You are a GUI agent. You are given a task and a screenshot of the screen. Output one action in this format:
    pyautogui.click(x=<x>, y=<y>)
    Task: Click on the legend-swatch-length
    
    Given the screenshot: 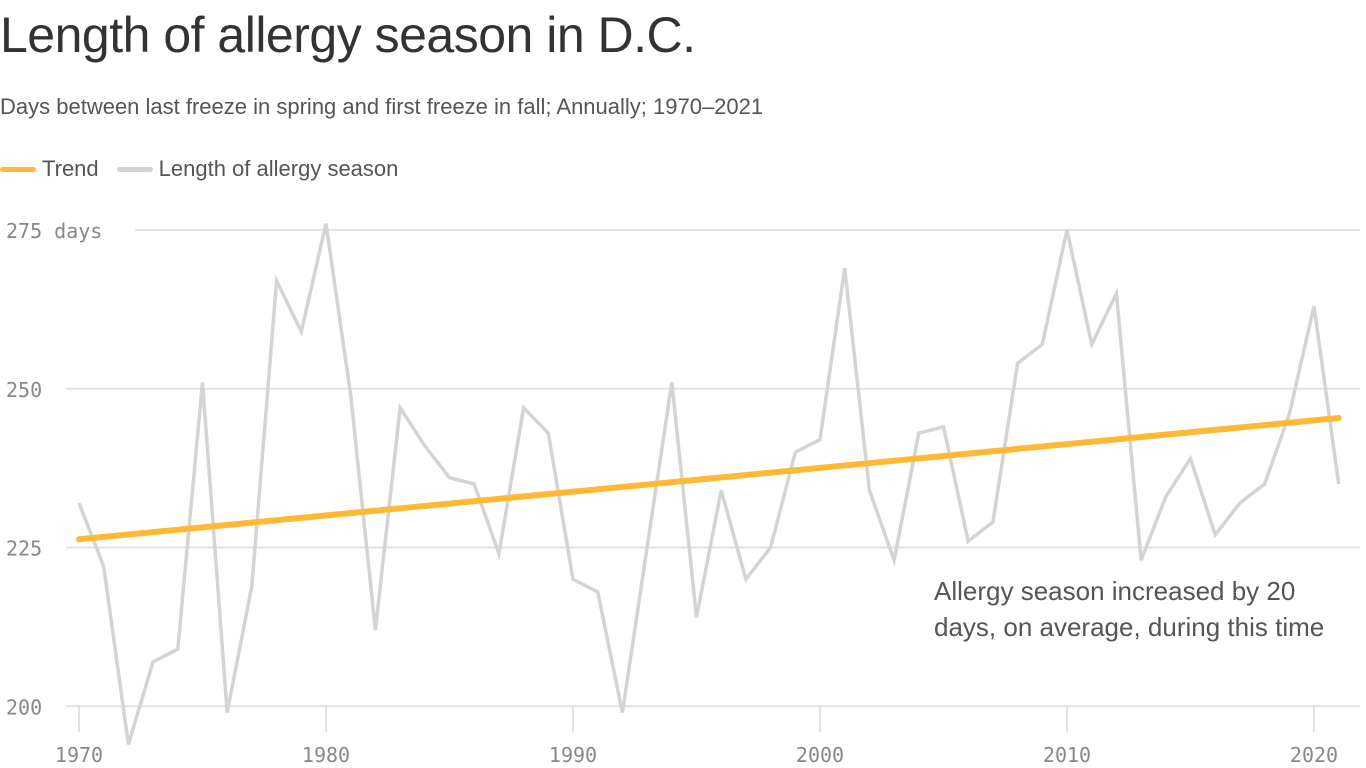 What is the action you would take?
    pyautogui.click(x=134, y=169)
    